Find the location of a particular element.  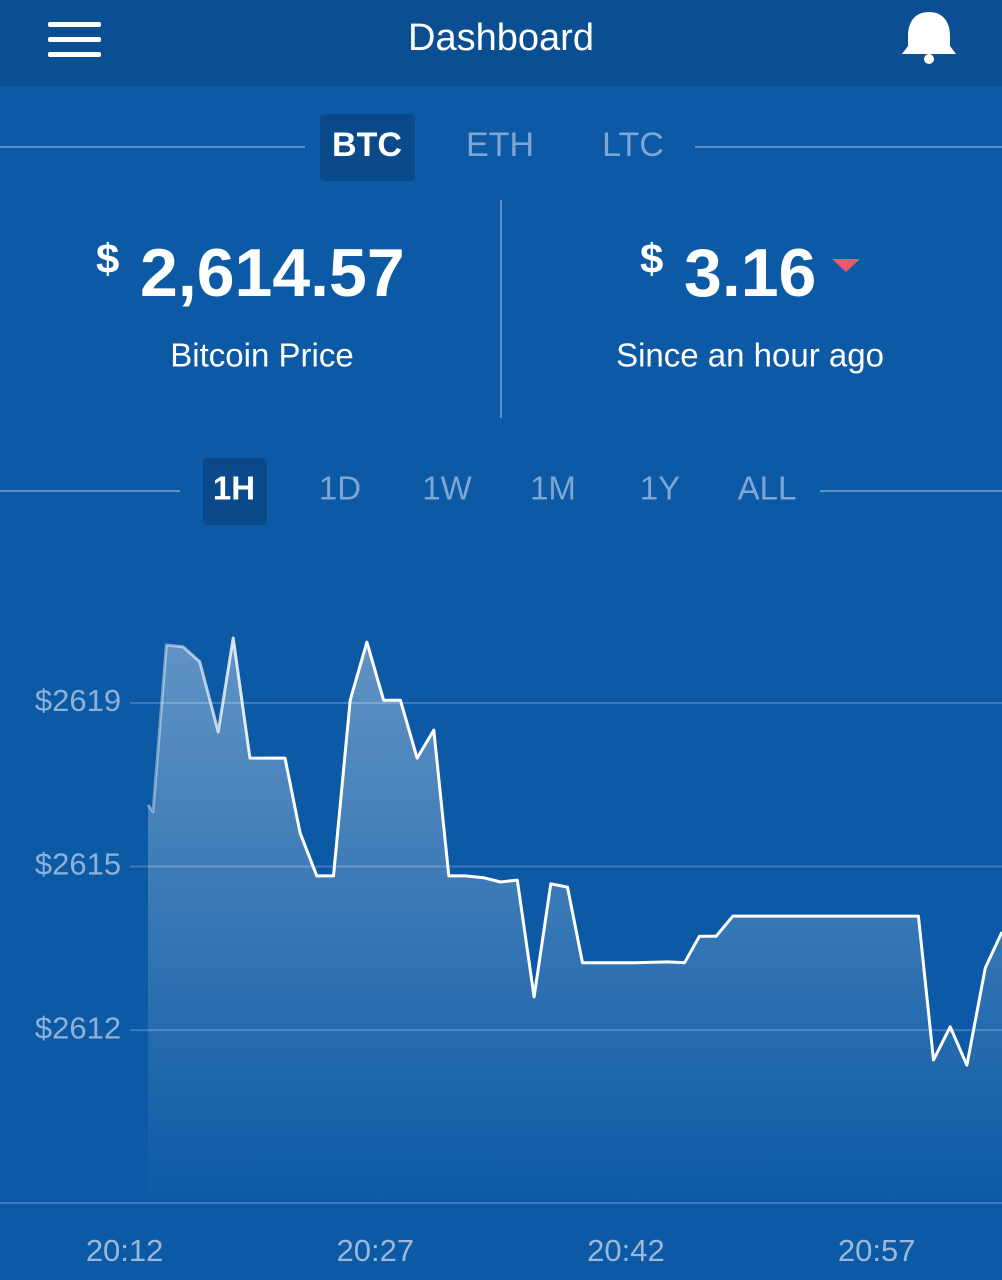

header-title: Dashboard is located at coordinates (501, 38).